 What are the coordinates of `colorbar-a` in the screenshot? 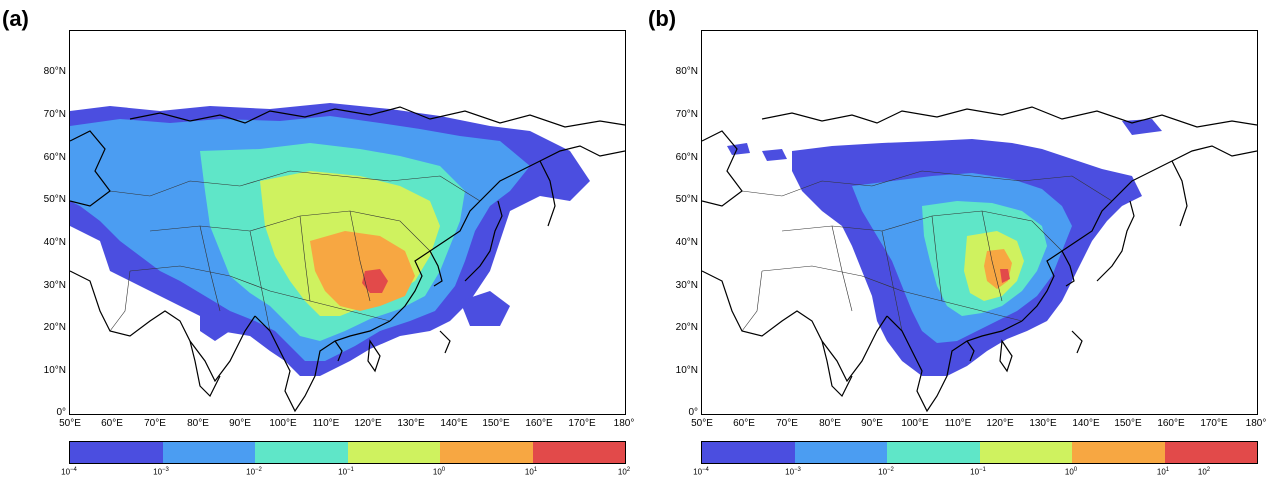 It's located at (347, 452).